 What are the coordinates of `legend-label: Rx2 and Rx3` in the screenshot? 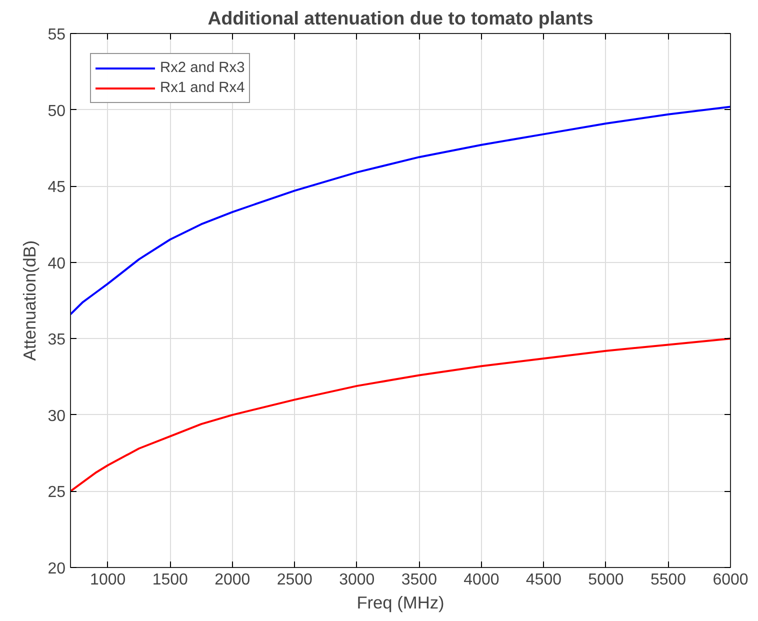 It's located at (202, 68).